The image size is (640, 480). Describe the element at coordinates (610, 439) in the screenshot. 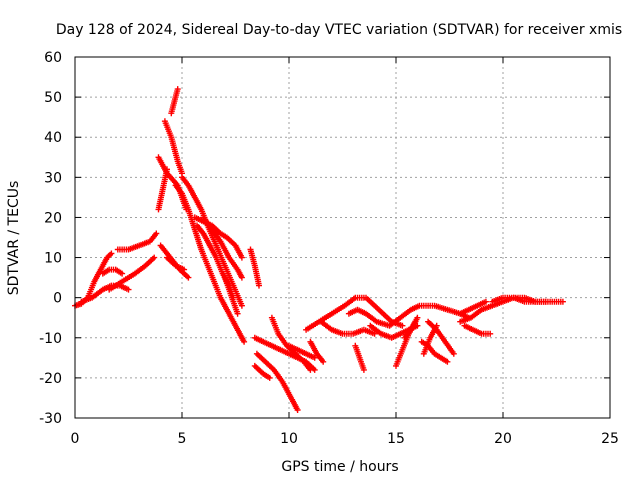

I see `x-tick-label: 25` at that location.